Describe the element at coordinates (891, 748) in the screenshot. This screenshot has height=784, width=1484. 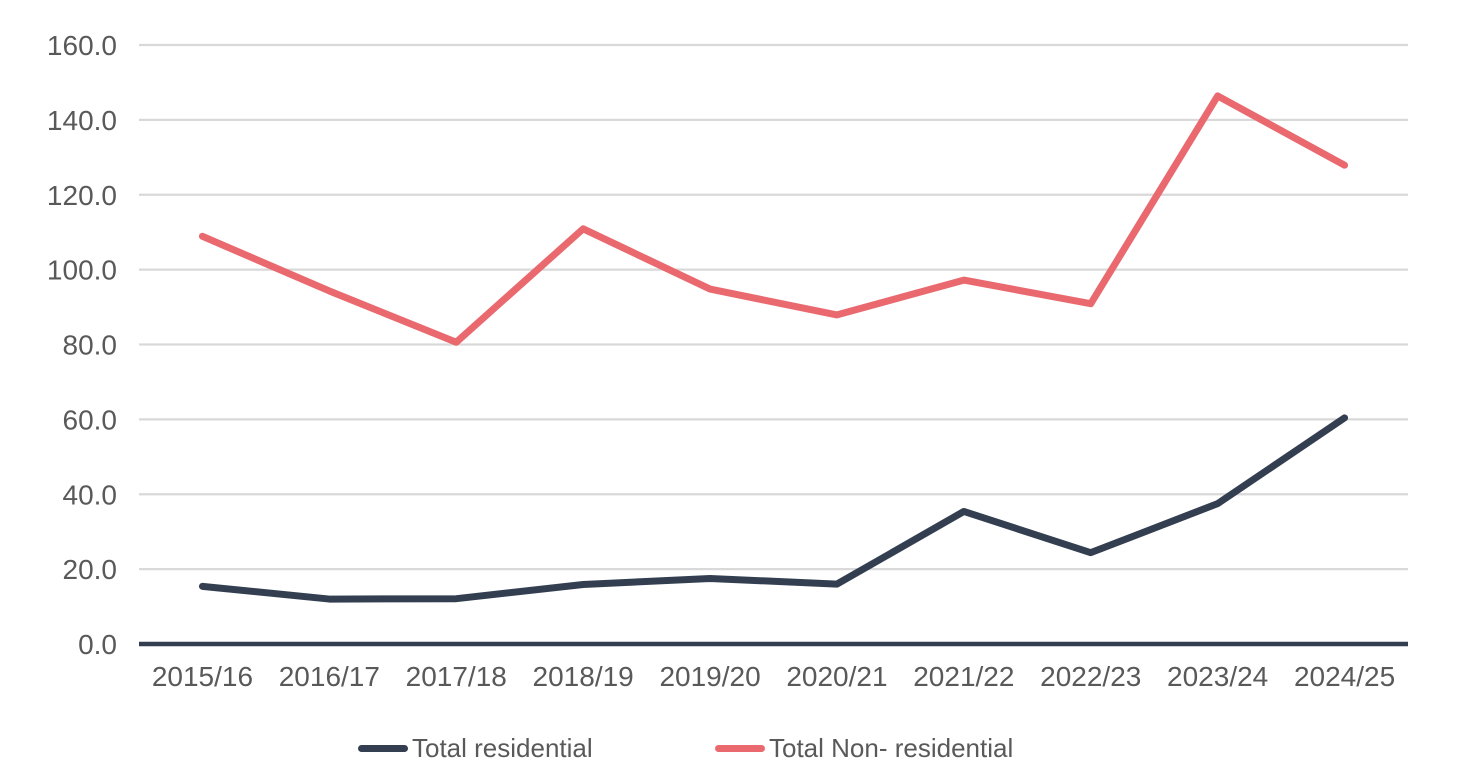
I see `legend-label-total-non-residential: Total Non- residential` at that location.